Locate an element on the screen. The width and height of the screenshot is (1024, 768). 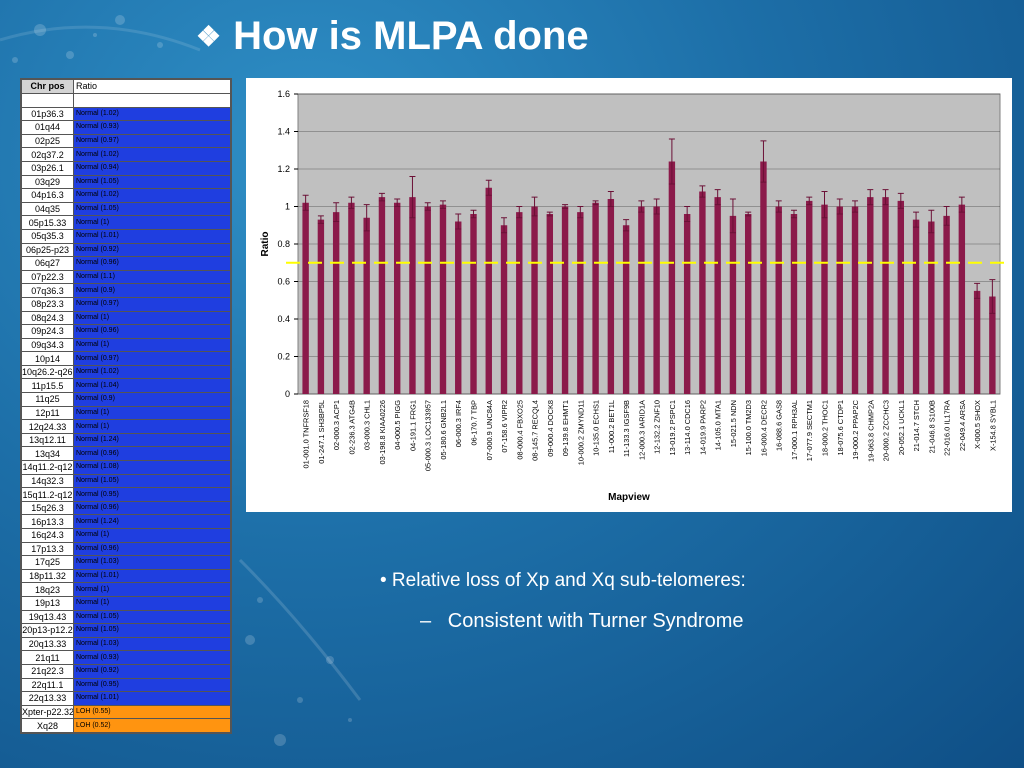
bullet-item-2: – Consistent with Turner Syndrome is located at coordinates (583, 621).